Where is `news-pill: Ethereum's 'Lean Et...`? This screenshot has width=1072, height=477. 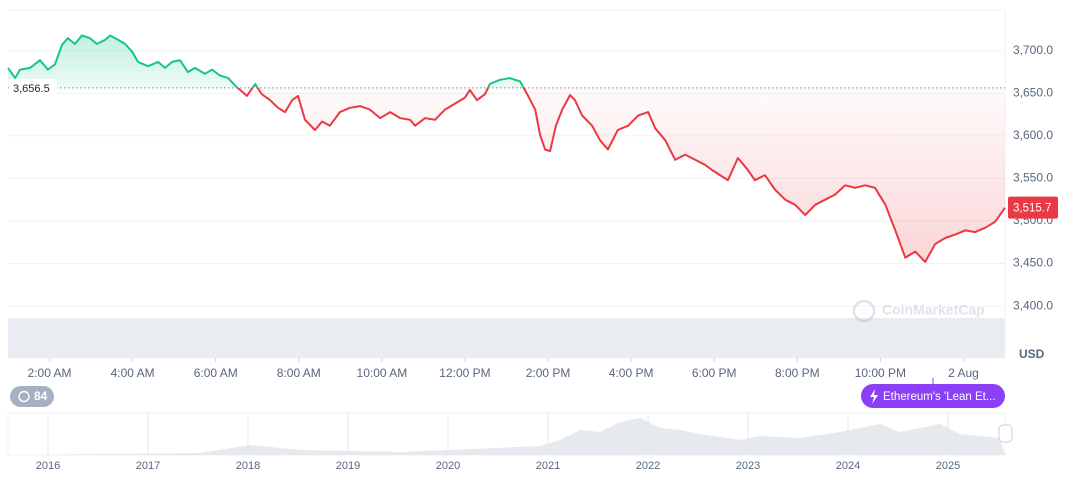
news-pill: Ethereum's 'Lean Et... is located at coordinates (933, 396).